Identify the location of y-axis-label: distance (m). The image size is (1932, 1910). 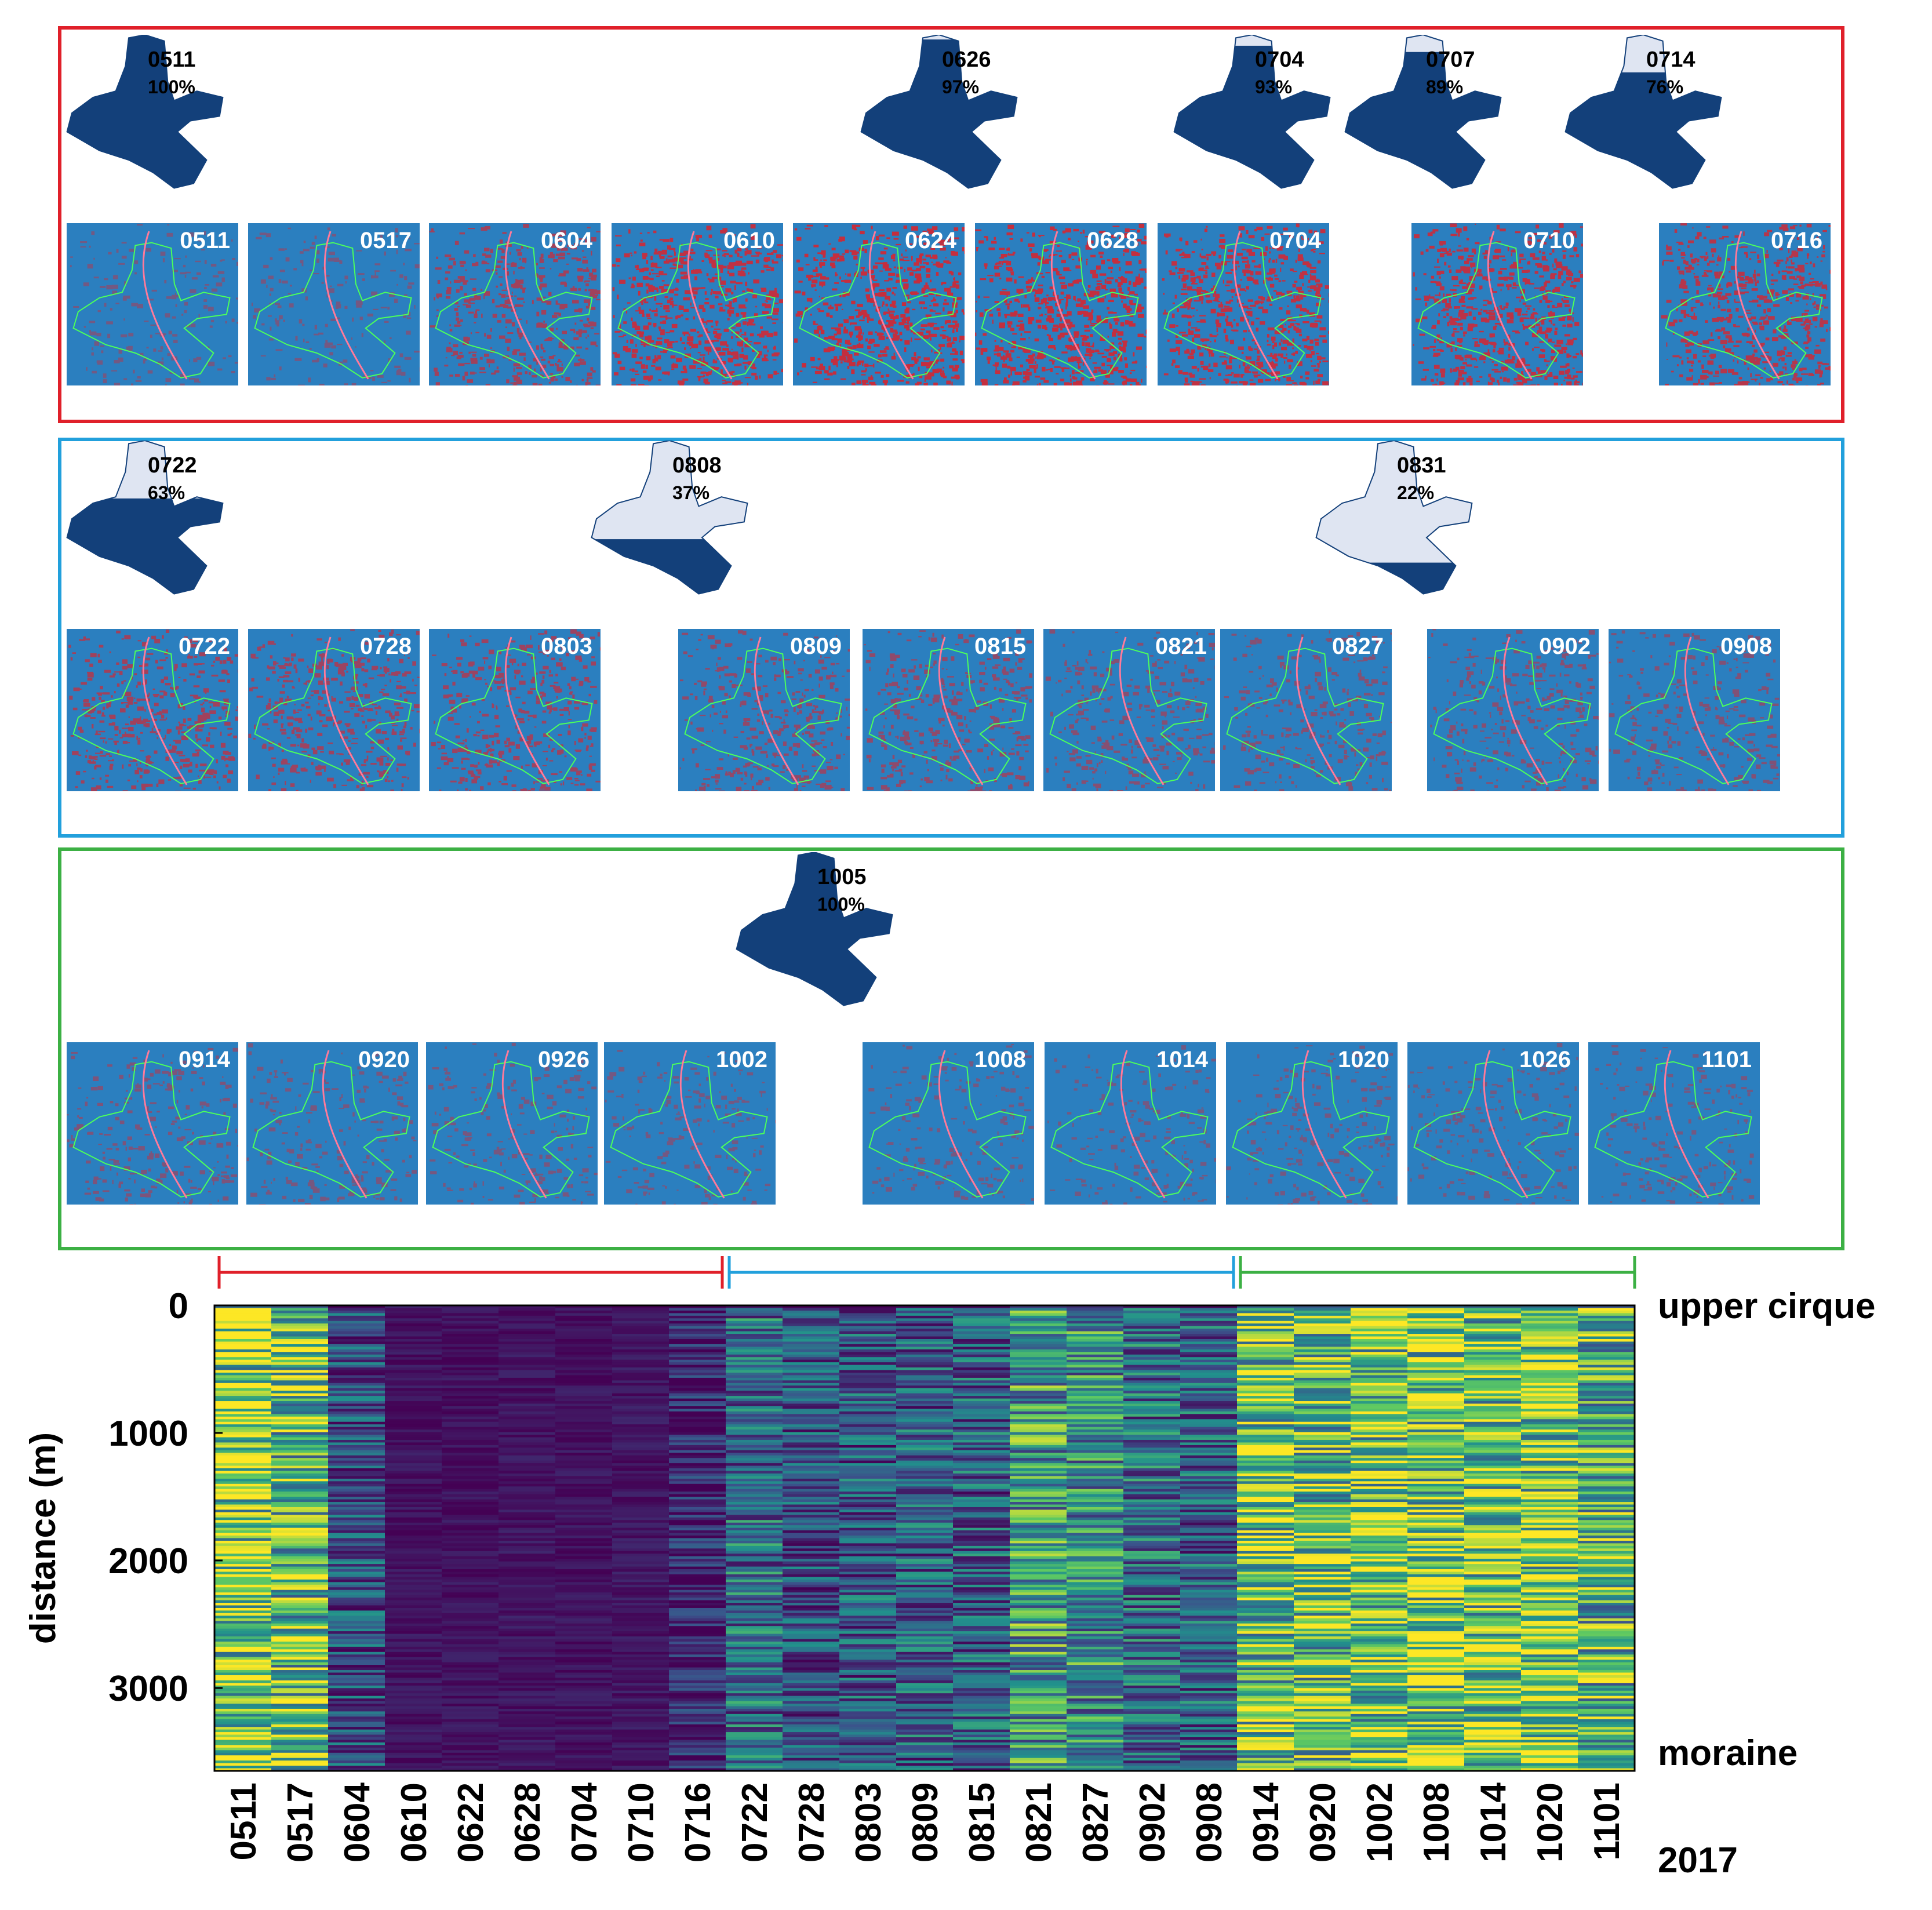
(43, 1538).